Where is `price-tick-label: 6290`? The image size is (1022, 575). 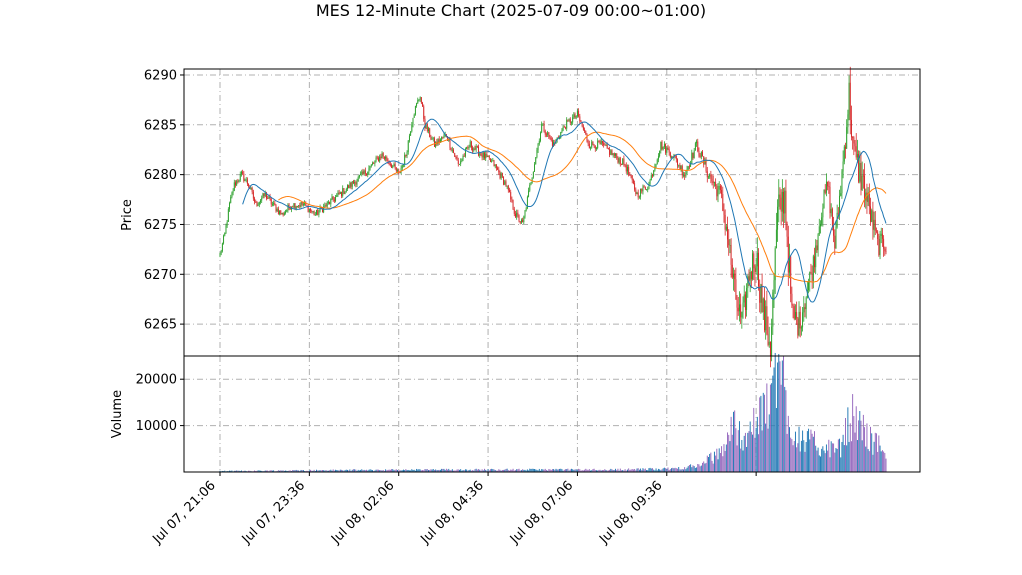 price-tick-label: 6290 is located at coordinates (160, 75).